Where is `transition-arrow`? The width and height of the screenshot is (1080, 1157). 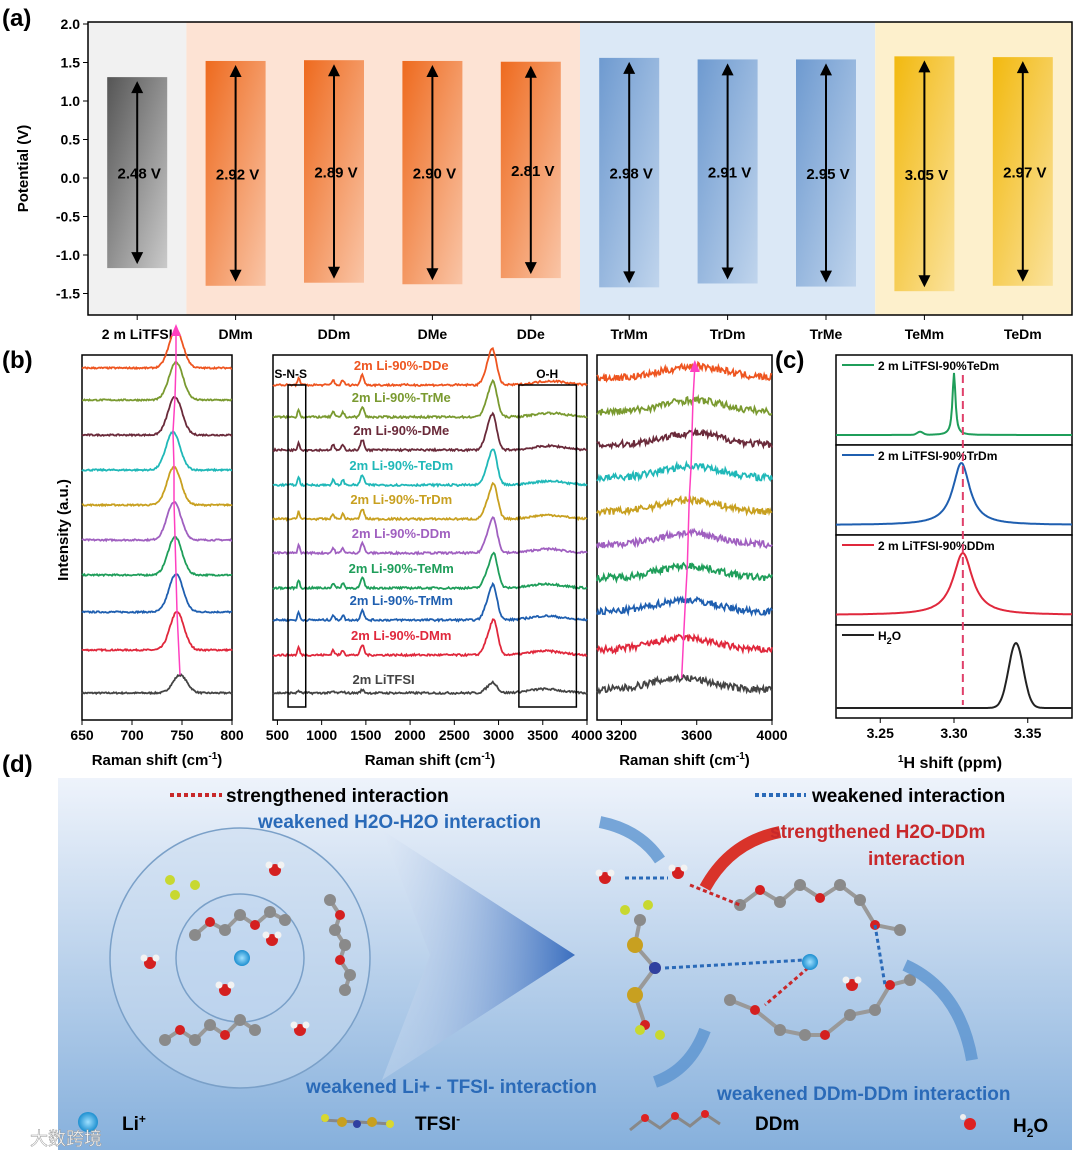
transition-arrow is located at coordinates (478, 955).